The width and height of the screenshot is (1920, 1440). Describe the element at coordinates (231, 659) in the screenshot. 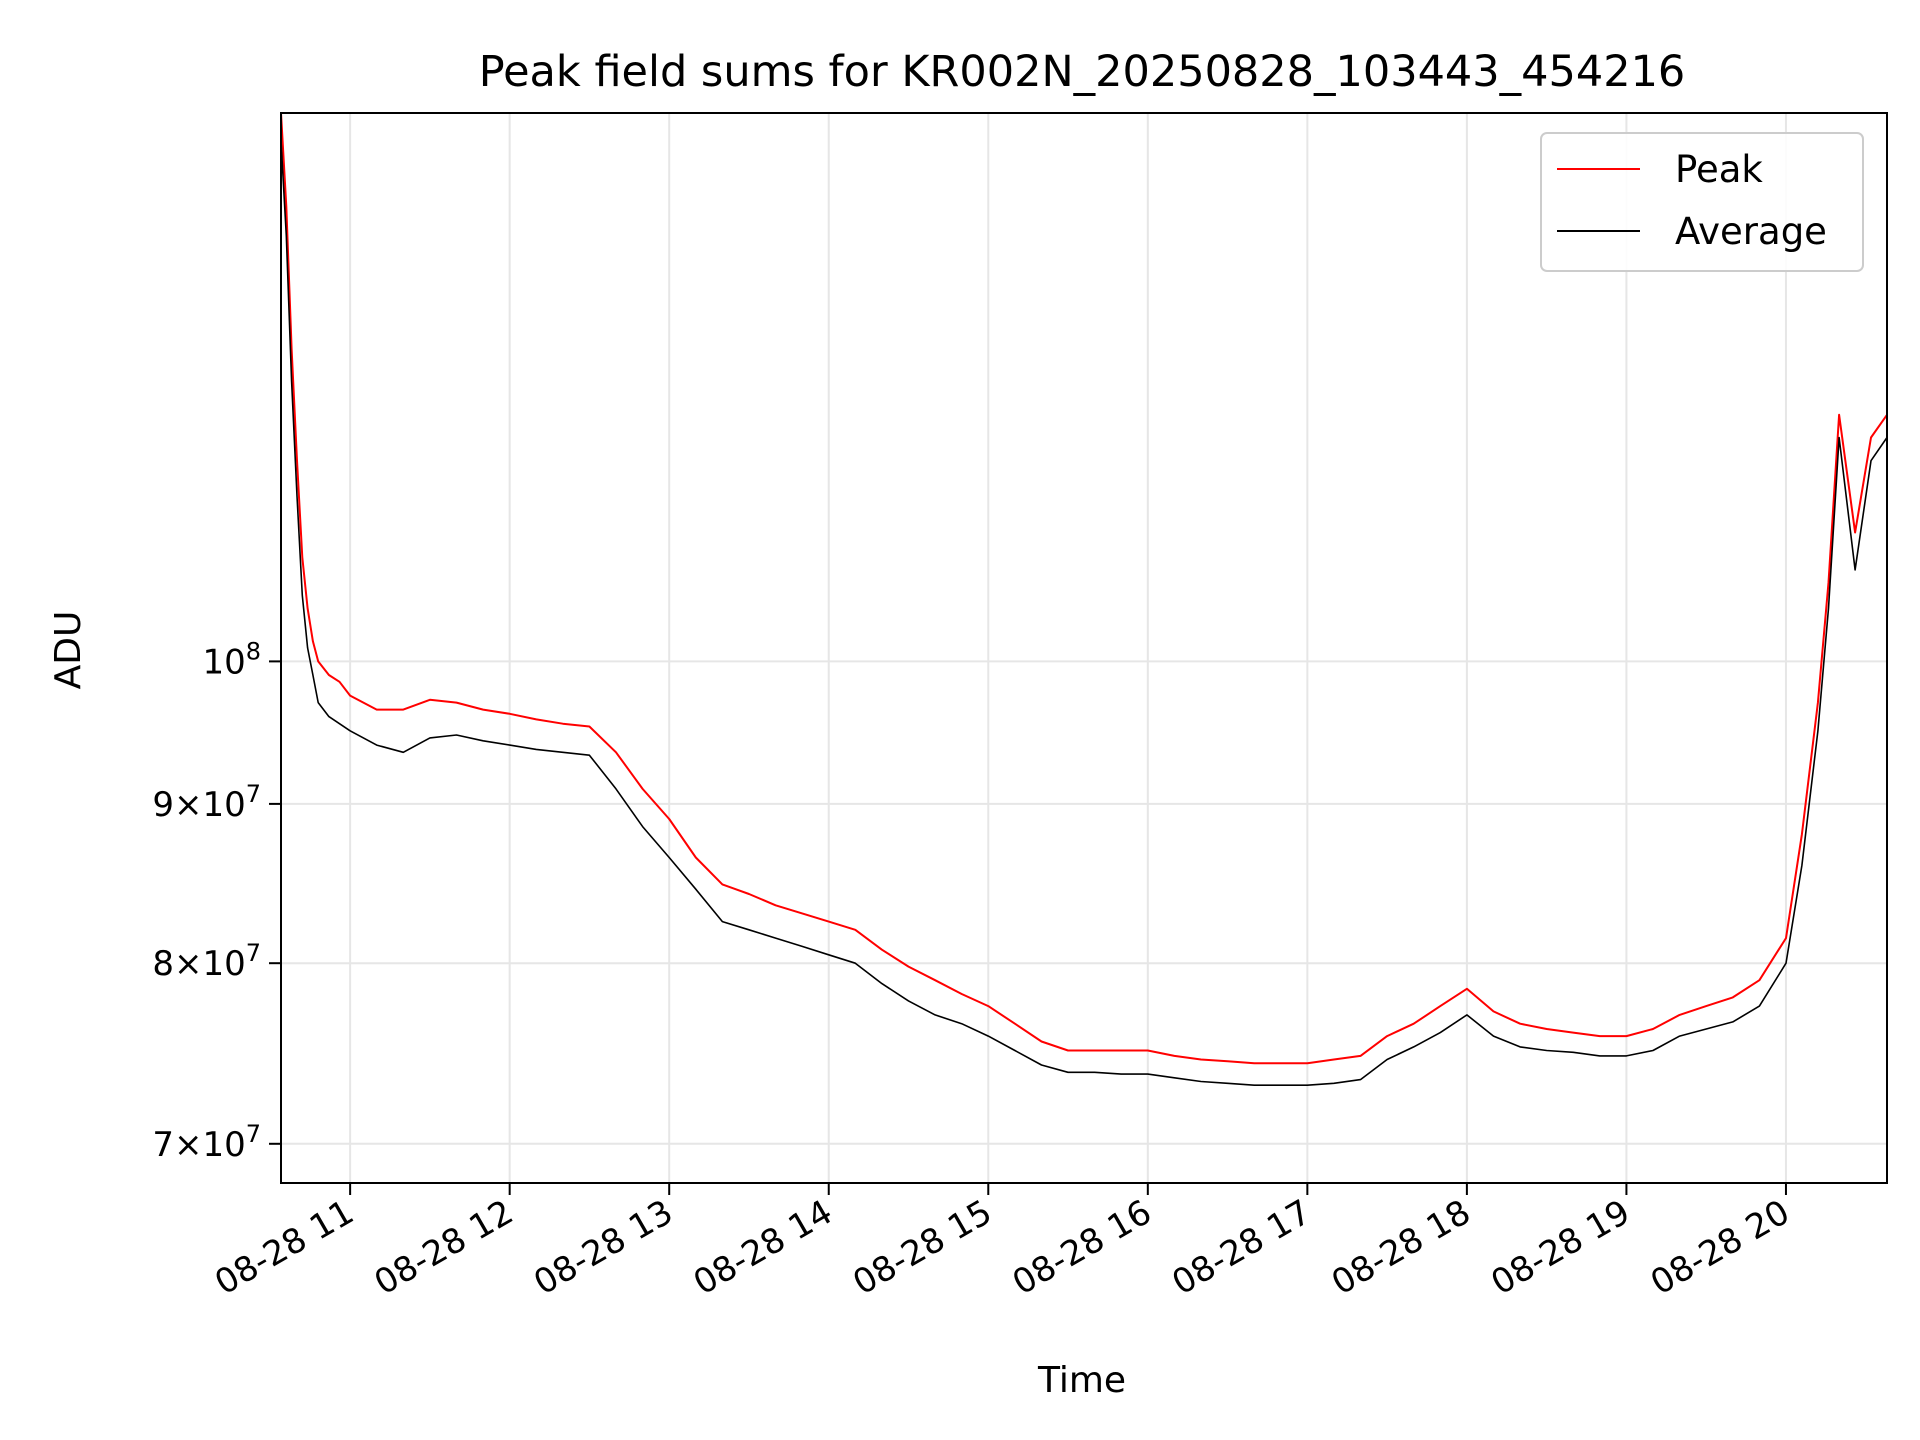

I see `y-tick-label: 108` at that location.